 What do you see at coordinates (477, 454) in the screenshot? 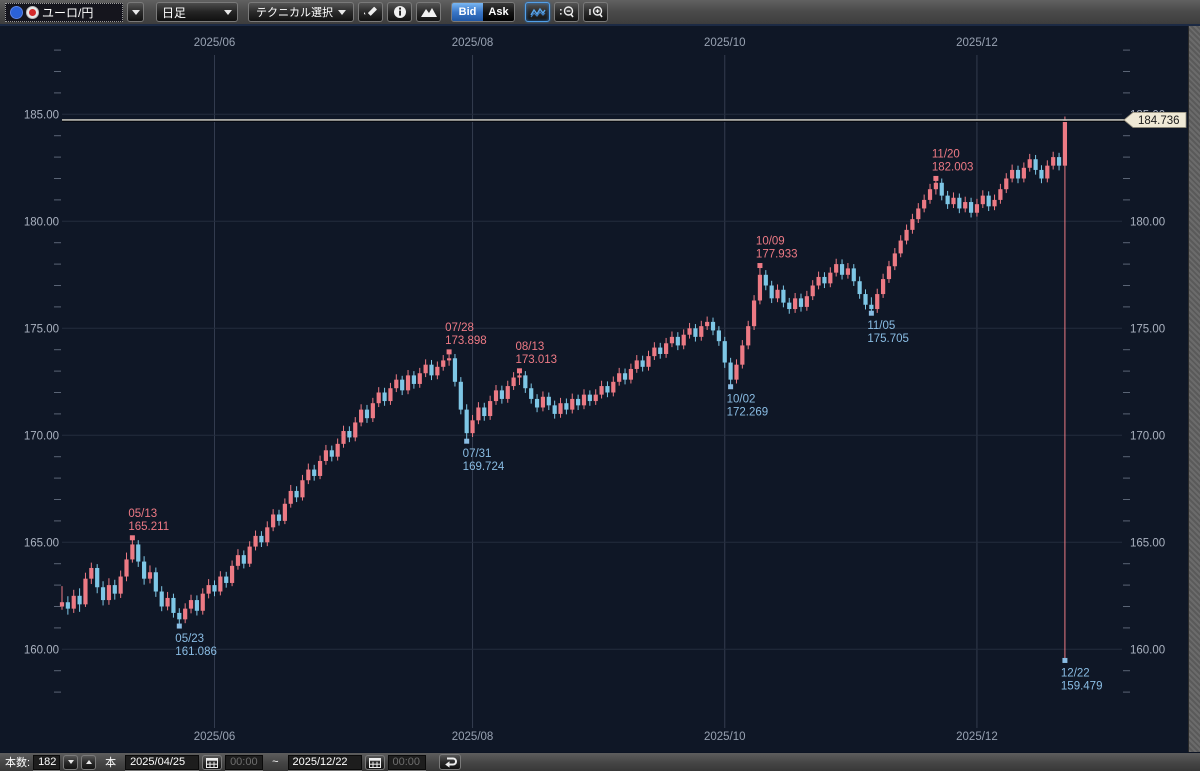
I see `svg-text: 07/31` at bounding box center [477, 454].